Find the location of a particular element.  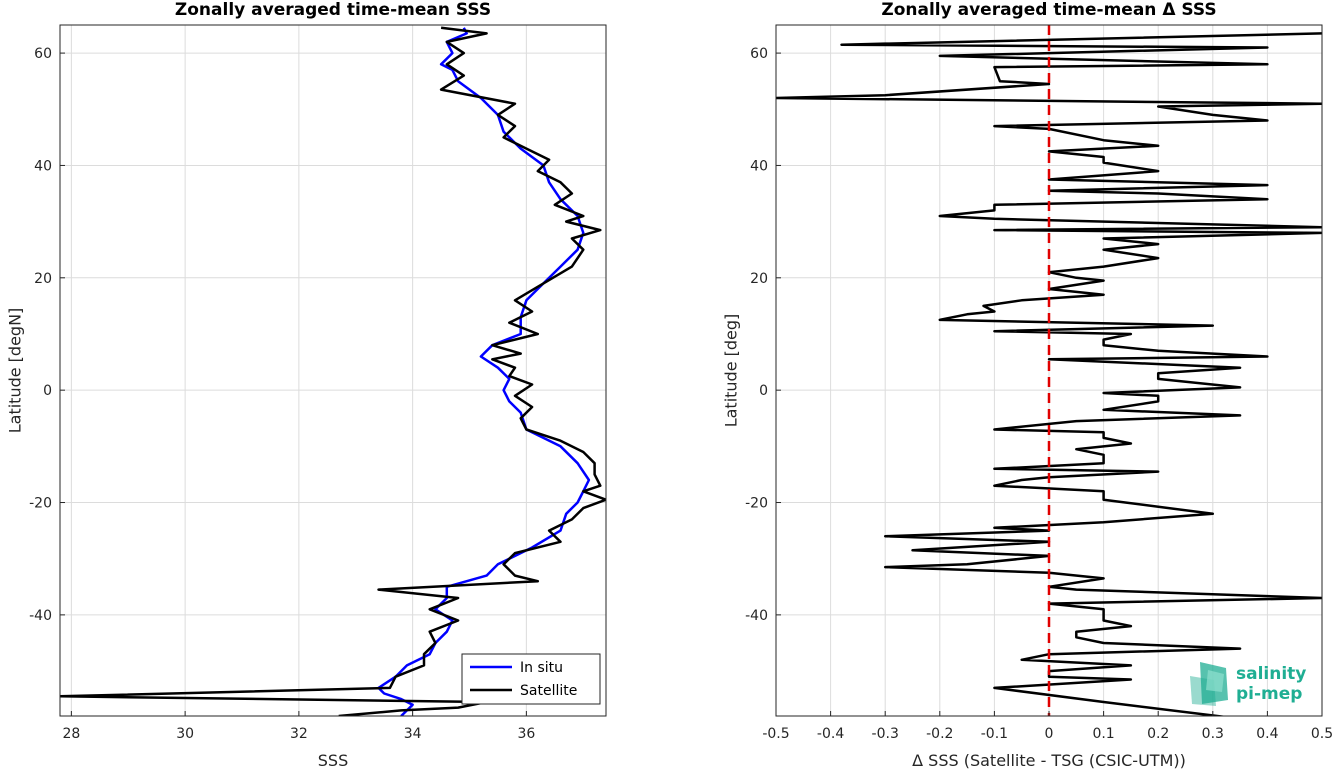

legend: In situ Satellite is located at coordinates (531, 679).